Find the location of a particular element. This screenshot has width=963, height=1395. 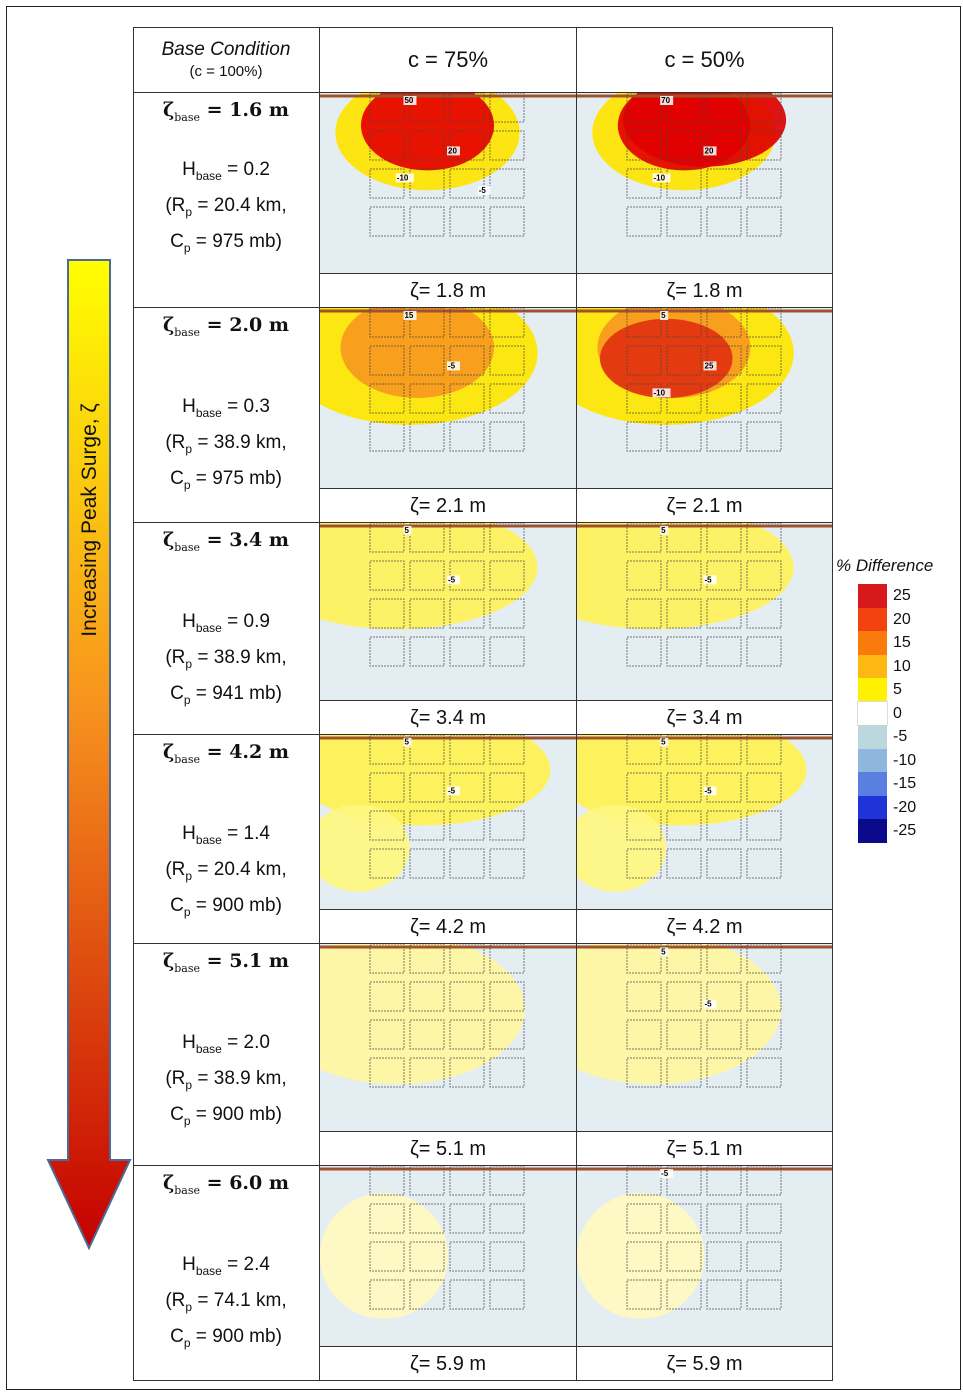

peak-surge-c50: ζ= 2.1 m is located at coordinates (705, 505).